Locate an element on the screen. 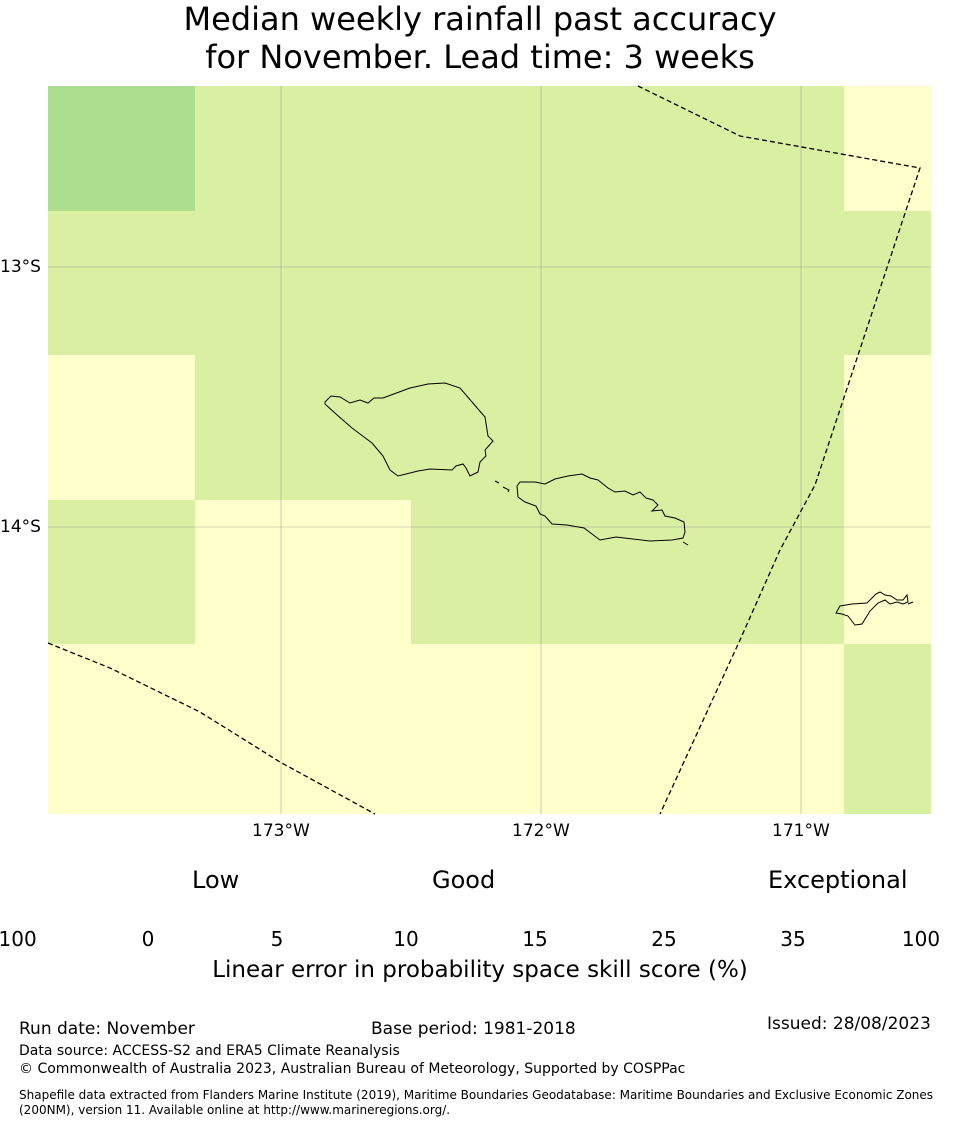 The image size is (960, 1125). legend-tick: 35 is located at coordinates (793, 939).